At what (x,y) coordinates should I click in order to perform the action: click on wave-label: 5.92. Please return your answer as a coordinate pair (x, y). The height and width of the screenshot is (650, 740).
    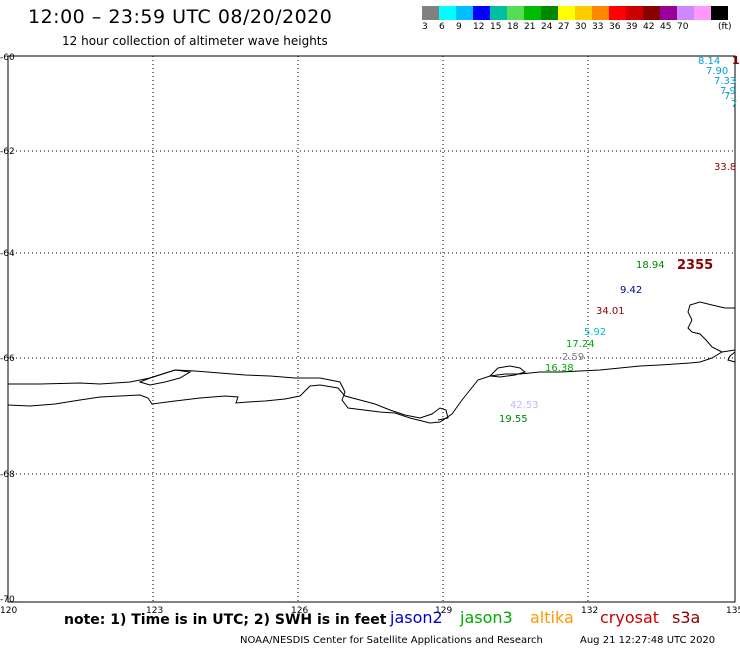
    Looking at the image, I should click on (595, 332).